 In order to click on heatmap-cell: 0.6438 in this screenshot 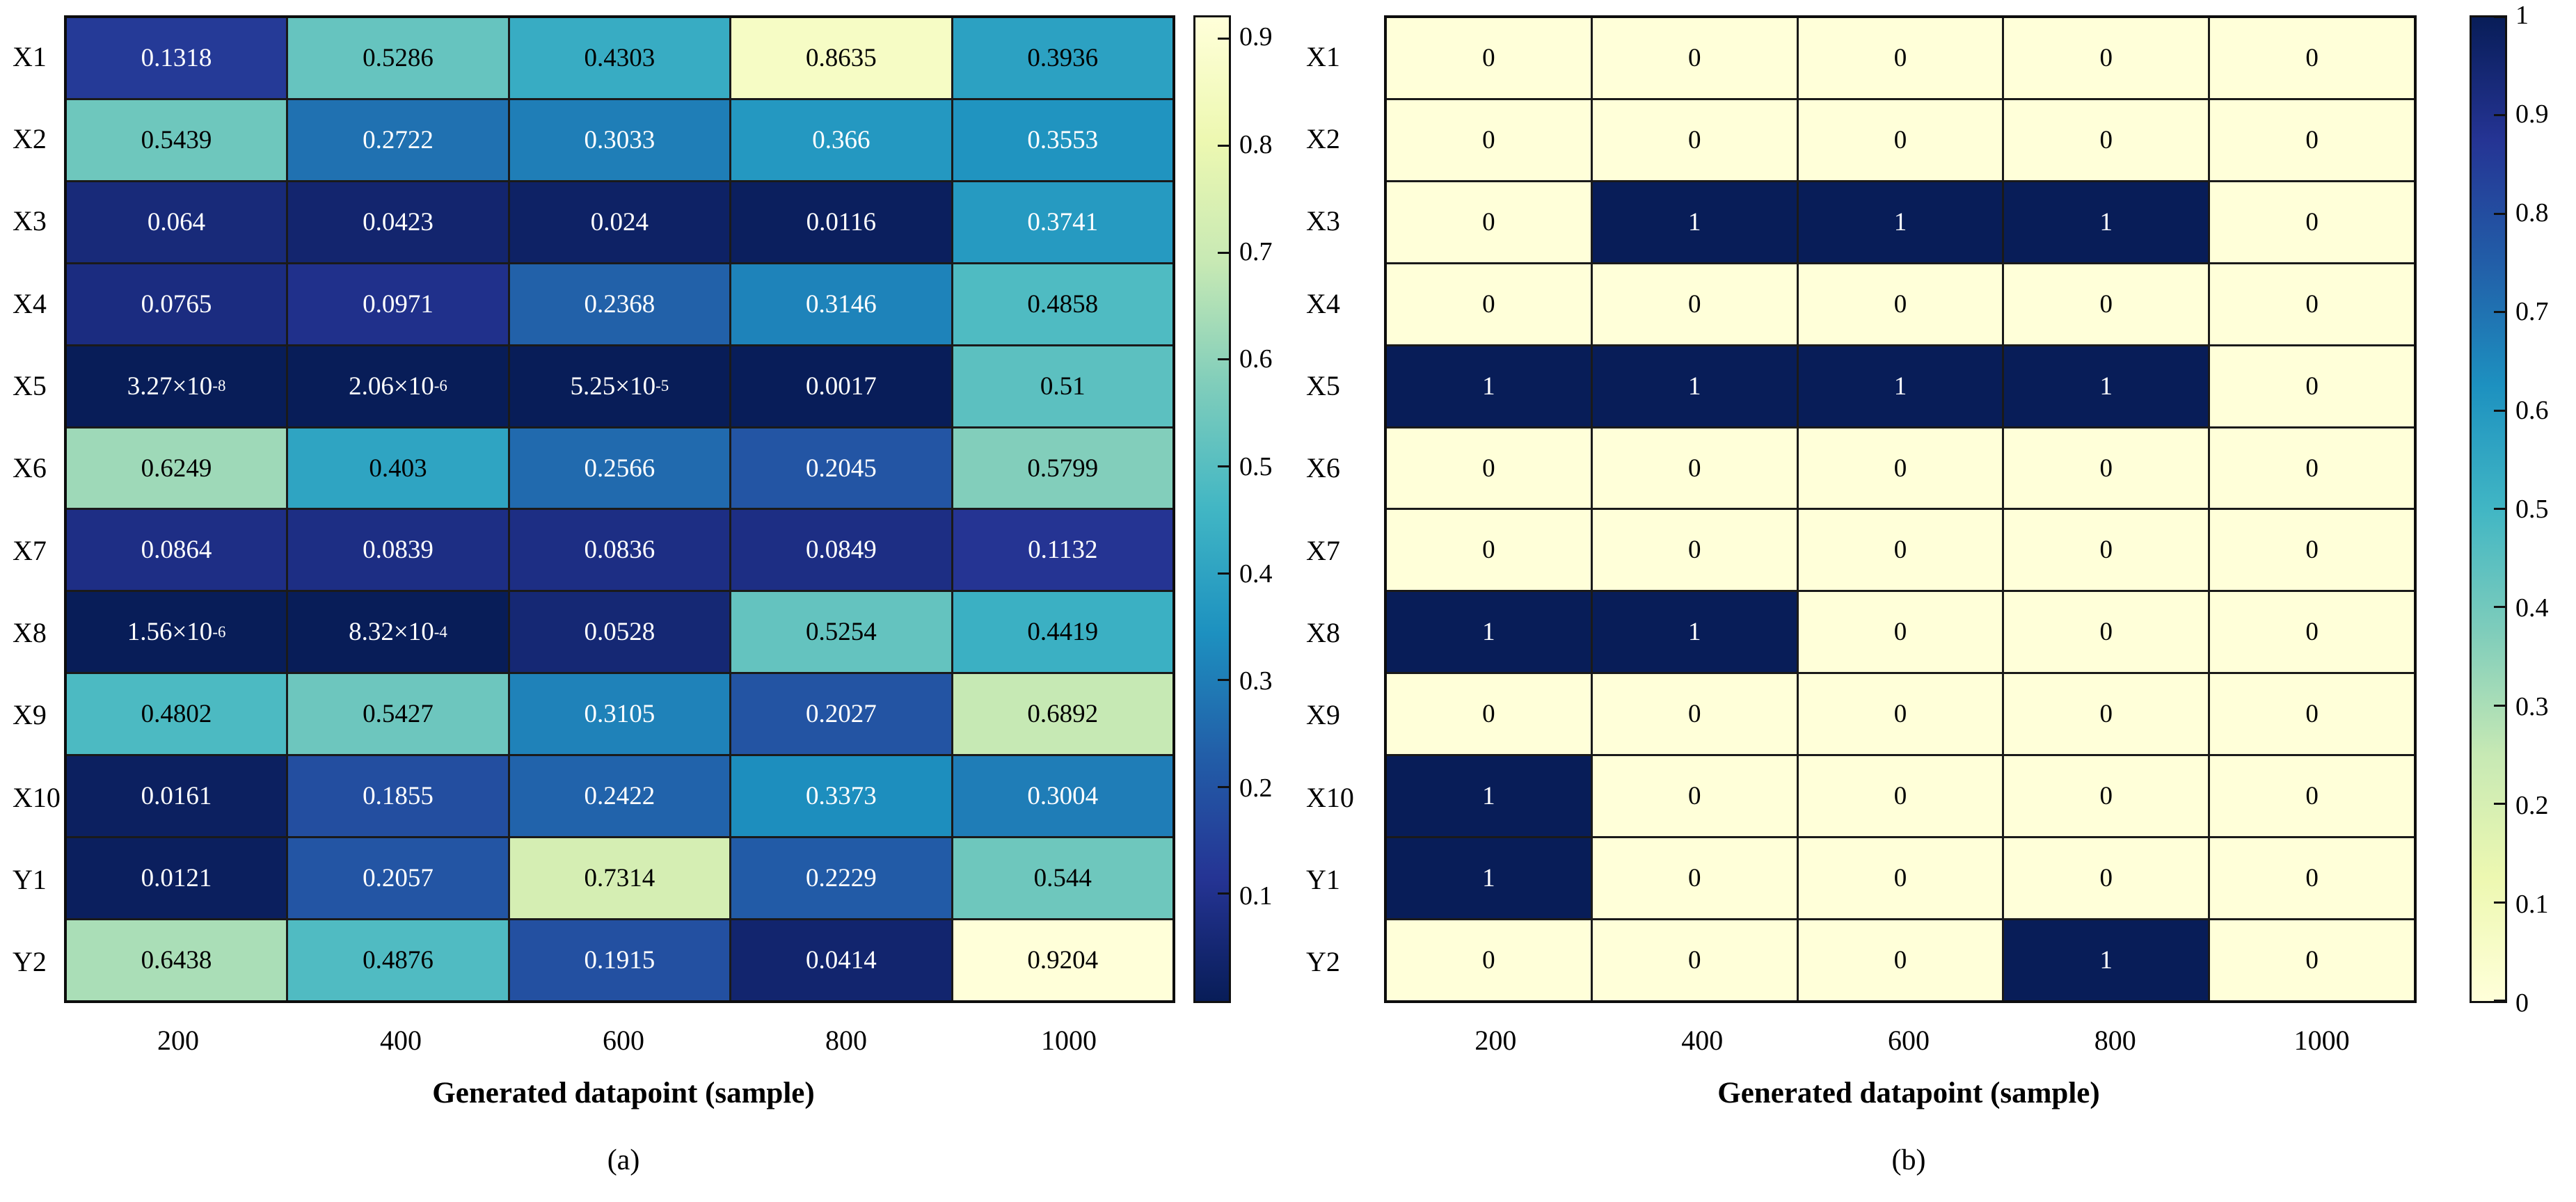, I will do `click(176, 960)`.